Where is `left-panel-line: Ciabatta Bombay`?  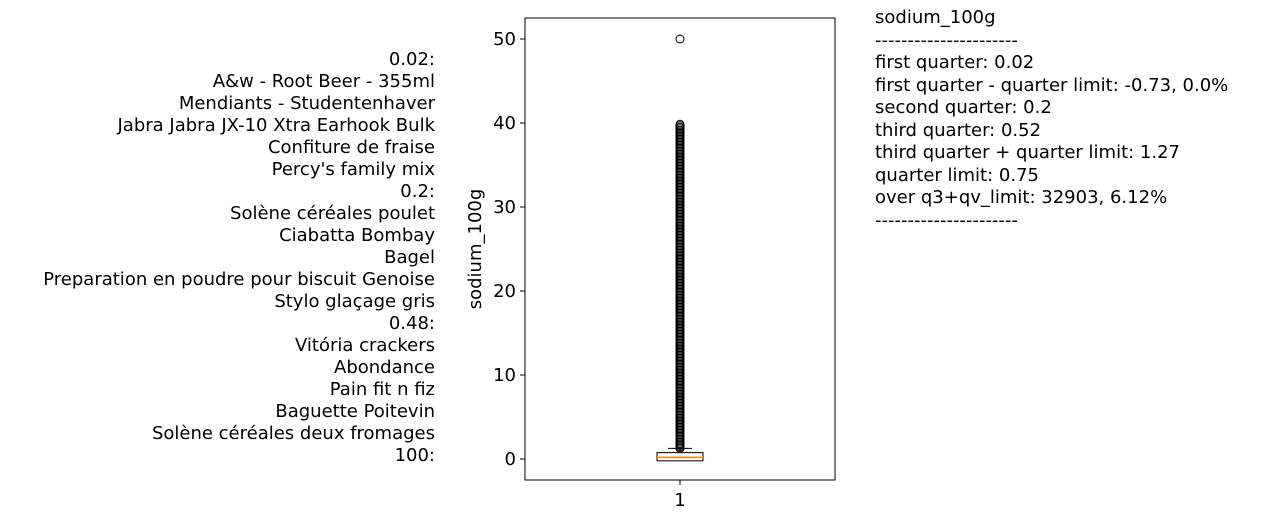 left-panel-line: Ciabatta Bombay is located at coordinates (357, 235).